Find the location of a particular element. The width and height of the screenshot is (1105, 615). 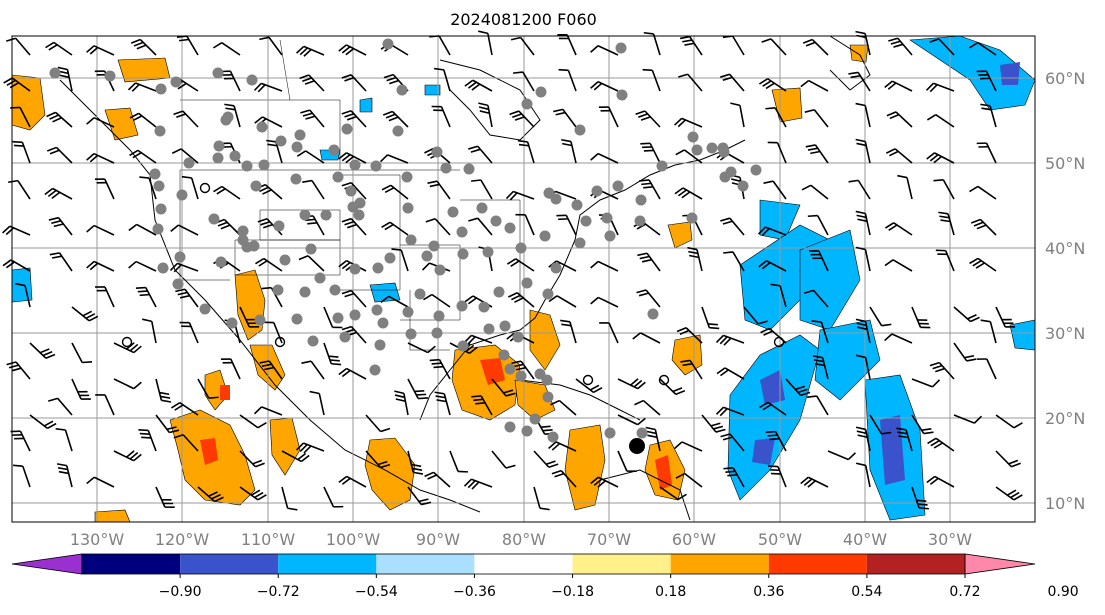

longitude-label: 70°W is located at coordinates (609, 539).